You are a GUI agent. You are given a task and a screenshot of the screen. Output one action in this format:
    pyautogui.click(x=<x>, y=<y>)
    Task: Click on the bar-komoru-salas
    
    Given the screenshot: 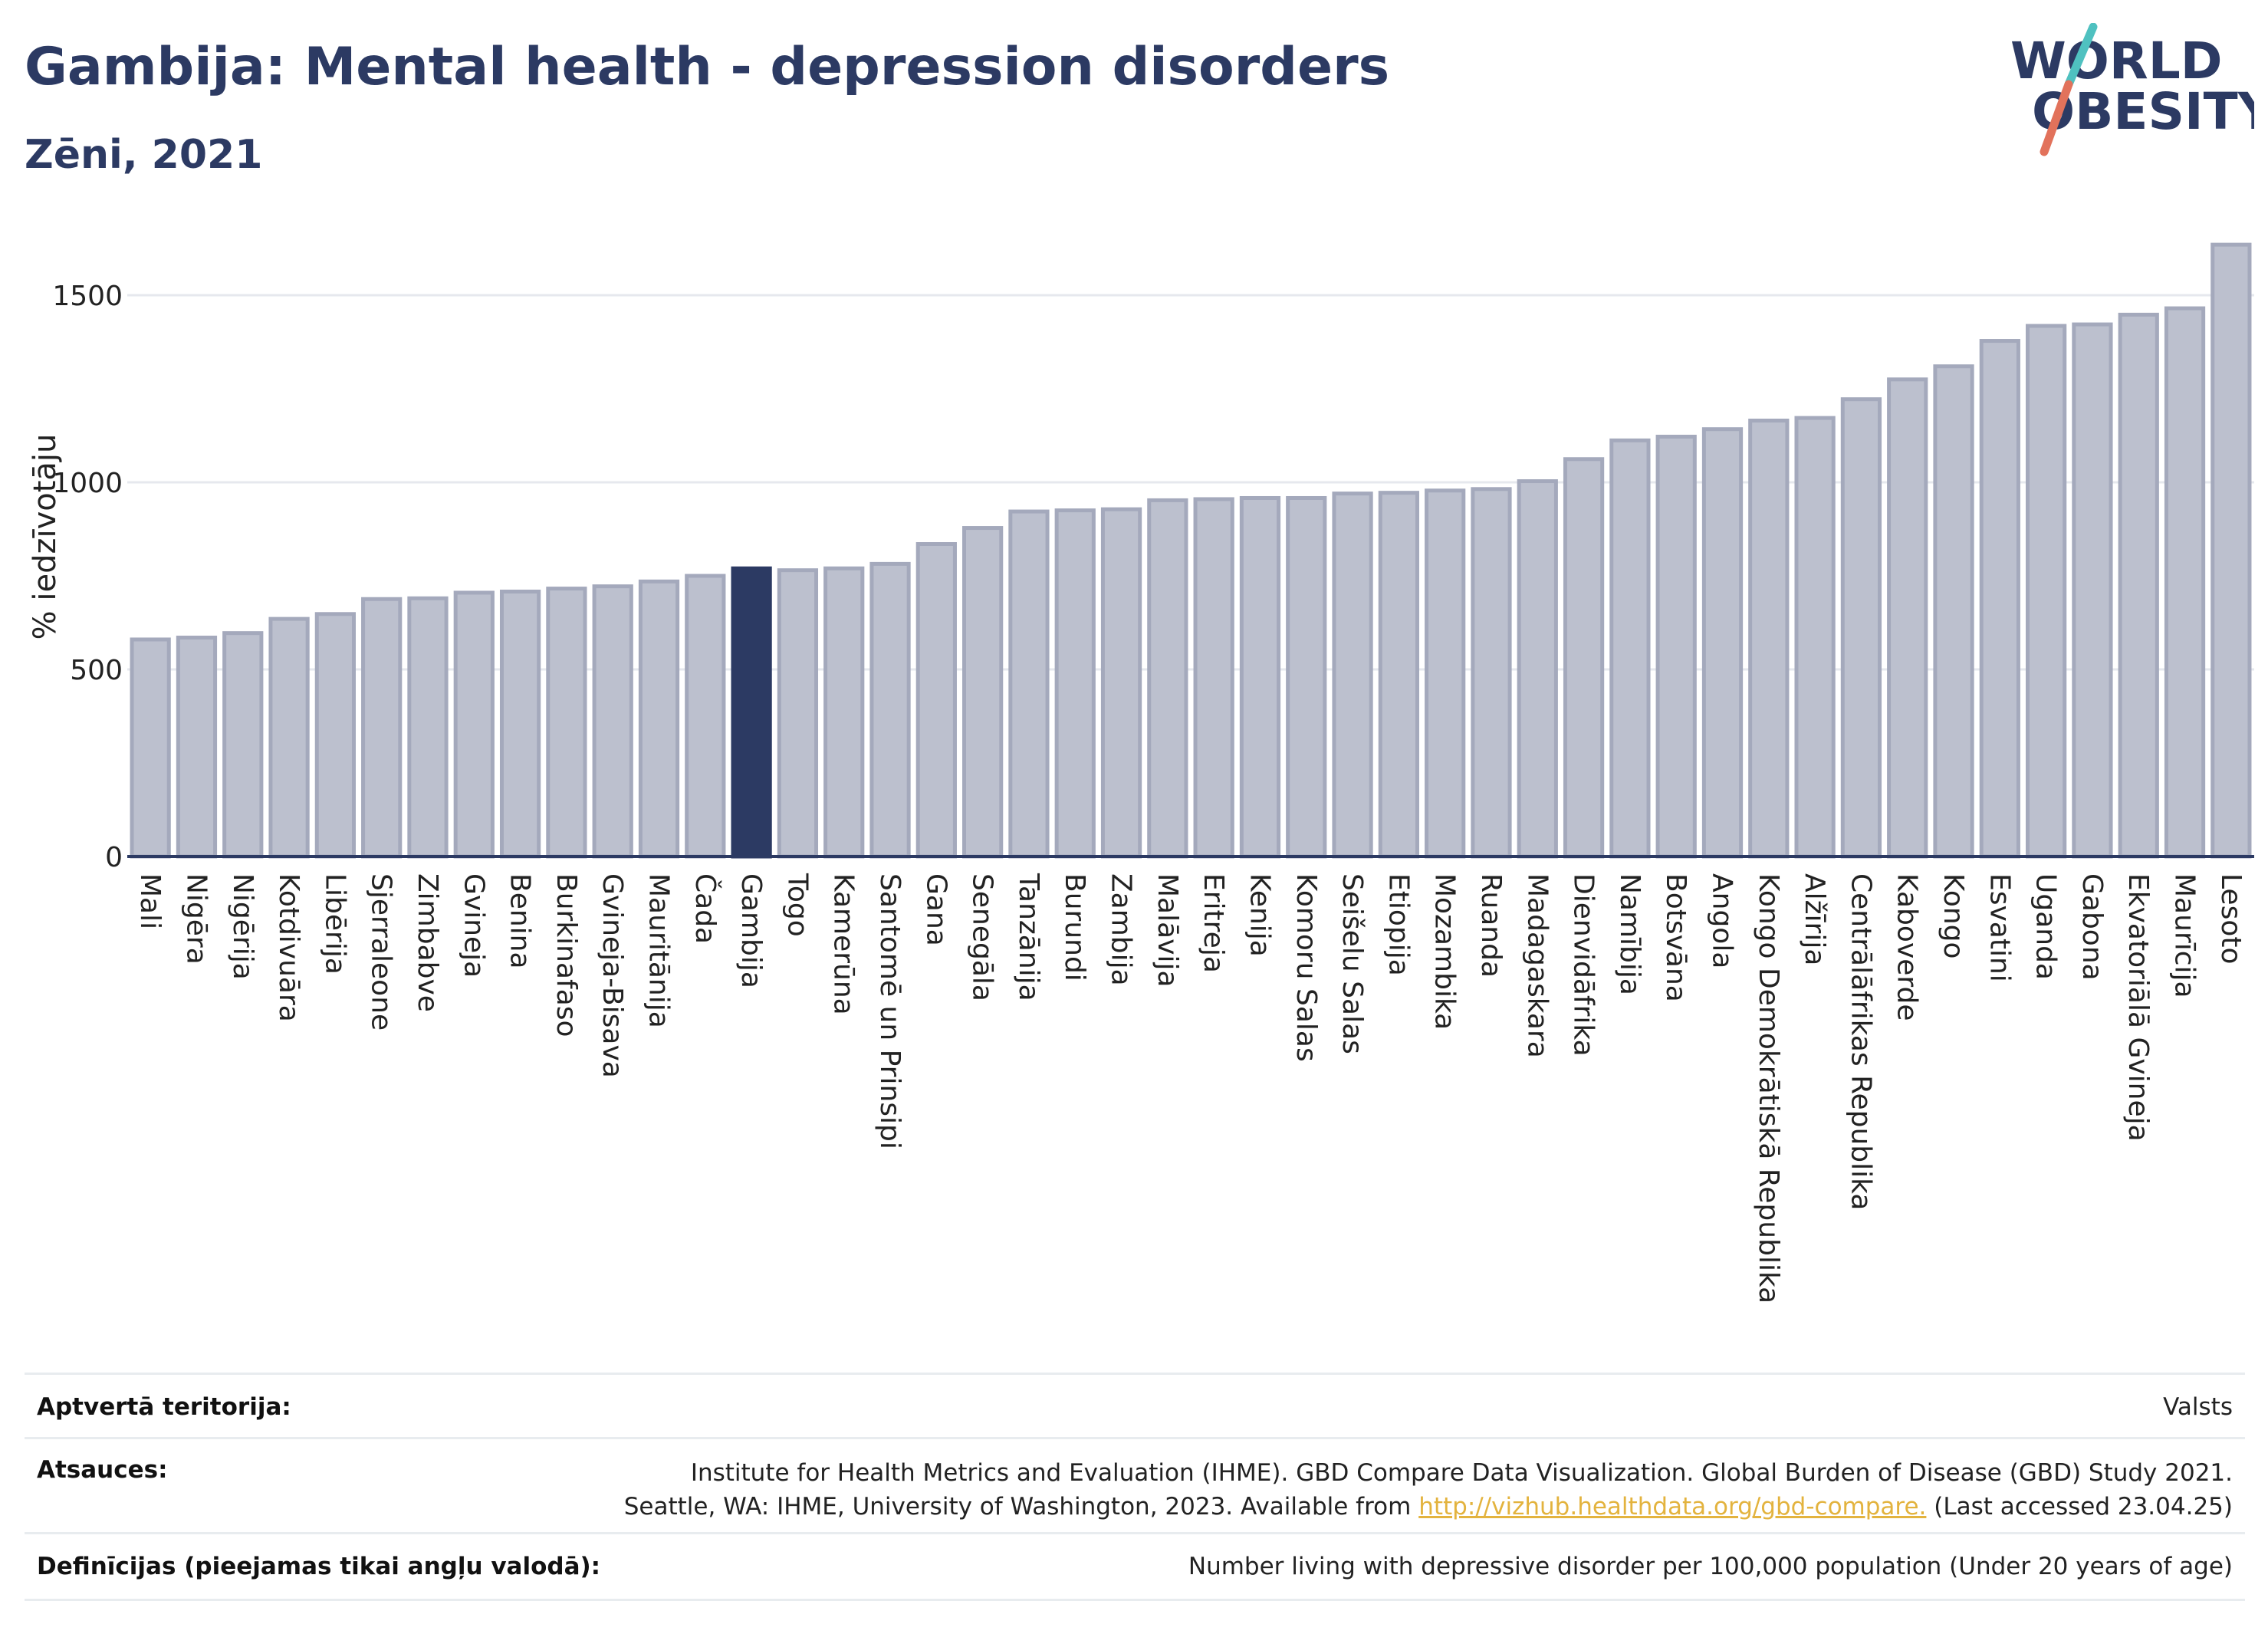 What is the action you would take?
    pyautogui.click(x=1306, y=677)
    